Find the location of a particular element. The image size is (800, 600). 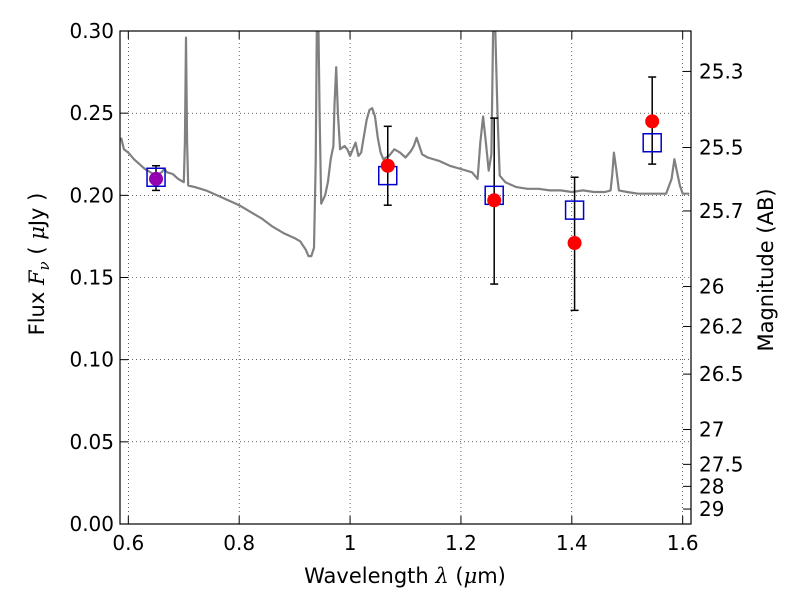

y-tick-label: 0.30 is located at coordinates (91, 31).